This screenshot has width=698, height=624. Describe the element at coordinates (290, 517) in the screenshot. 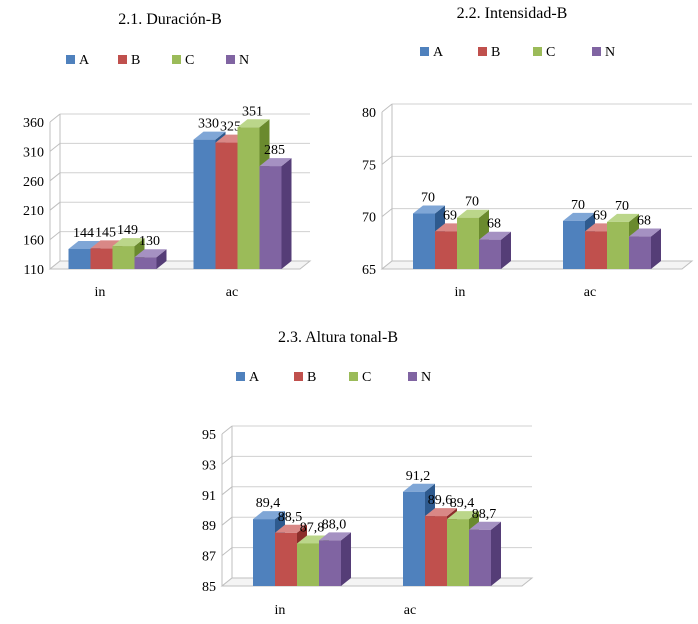

I see `data-label-B-in: 88,5` at that location.